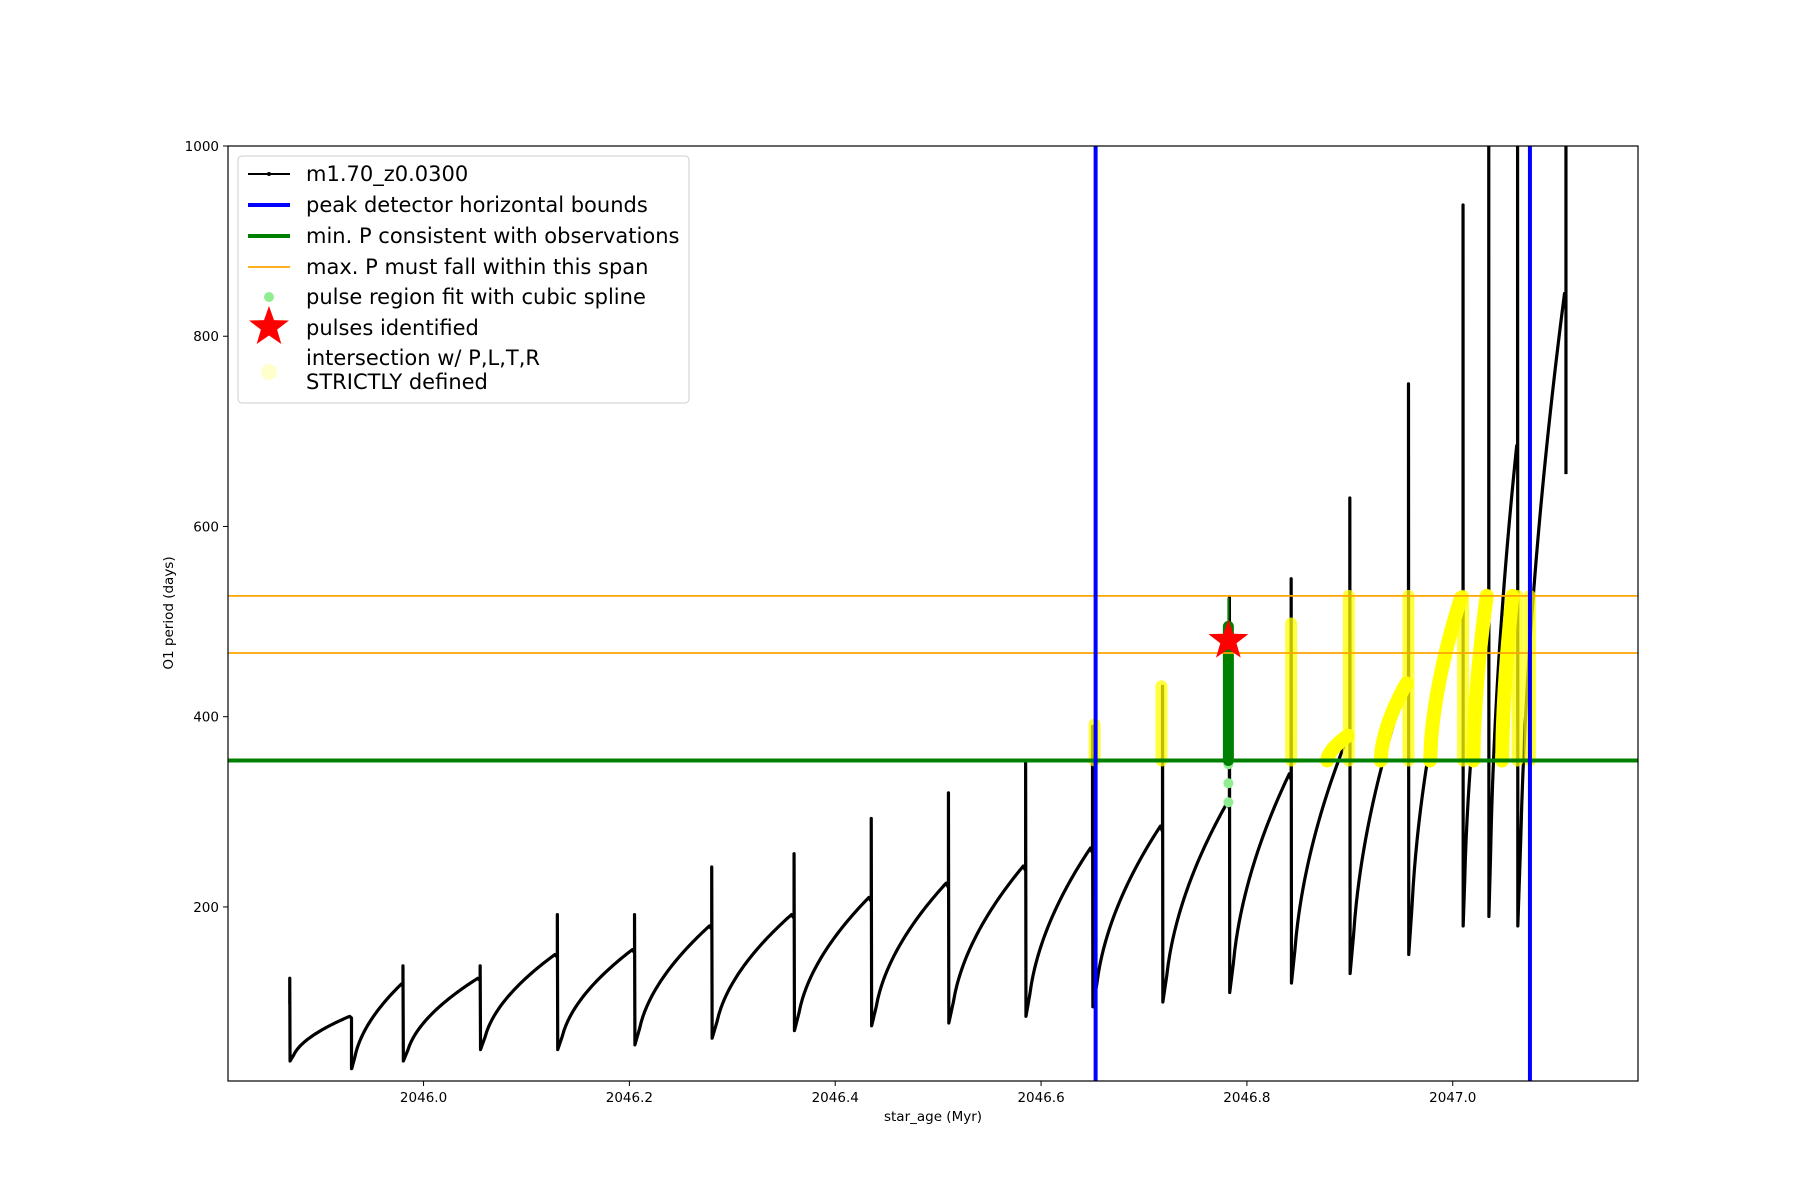 This screenshot has height=1200, width=1800. I want to click on legend-label-series: m1.70_z0.0300, so click(387, 174).